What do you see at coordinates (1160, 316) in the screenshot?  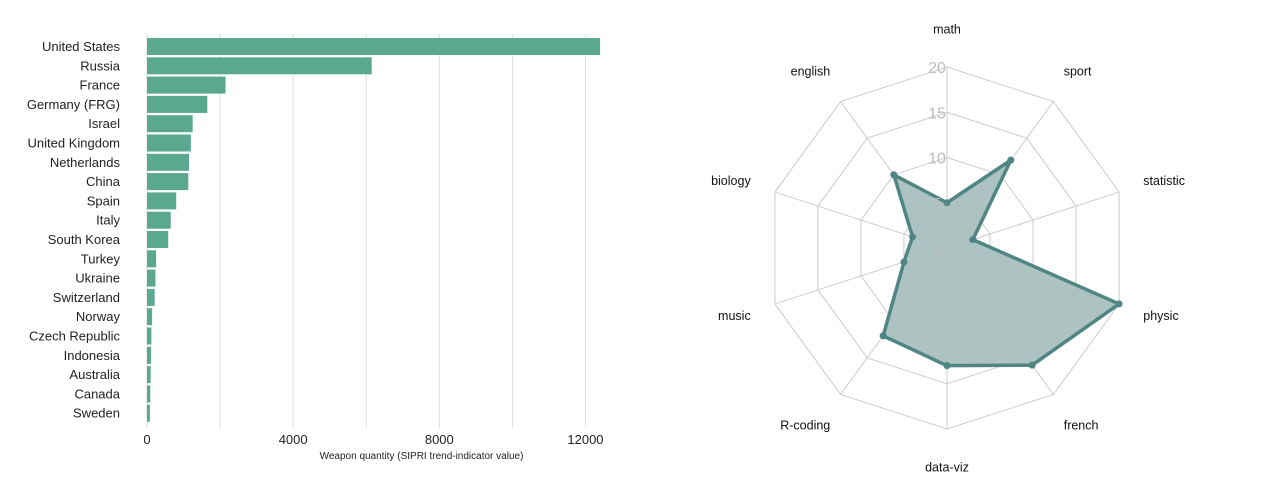 I see `radar-axis-label: physic` at bounding box center [1160, 316].